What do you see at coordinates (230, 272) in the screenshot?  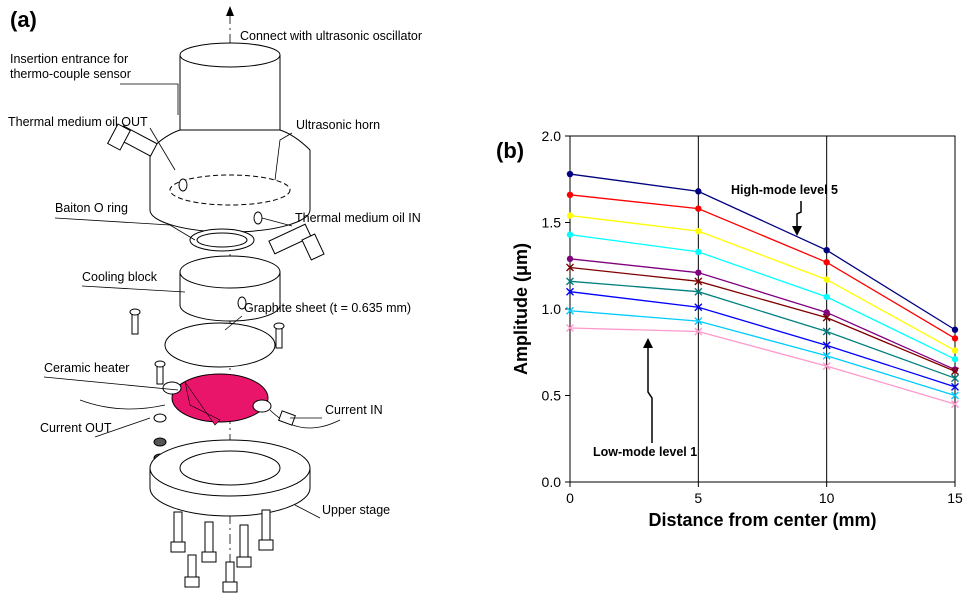 I see `cooling-block-top` at bounding box center [230, 272].